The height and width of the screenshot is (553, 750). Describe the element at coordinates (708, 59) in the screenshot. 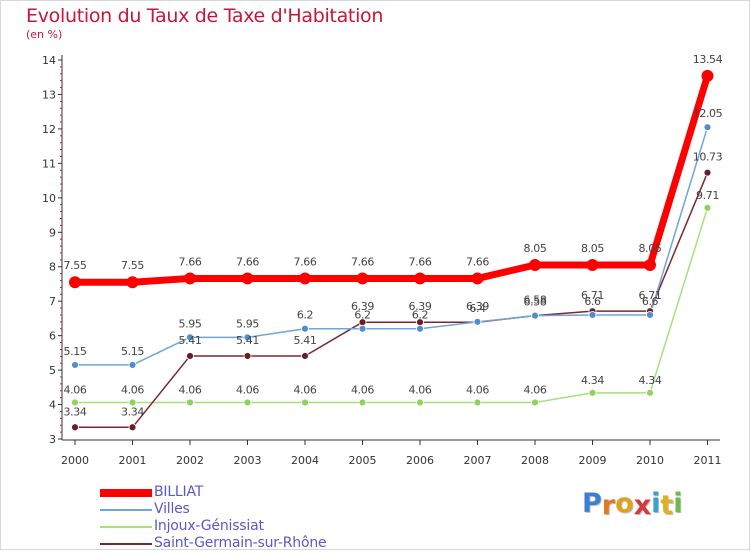

I see `data-label: 13.54` at that location.